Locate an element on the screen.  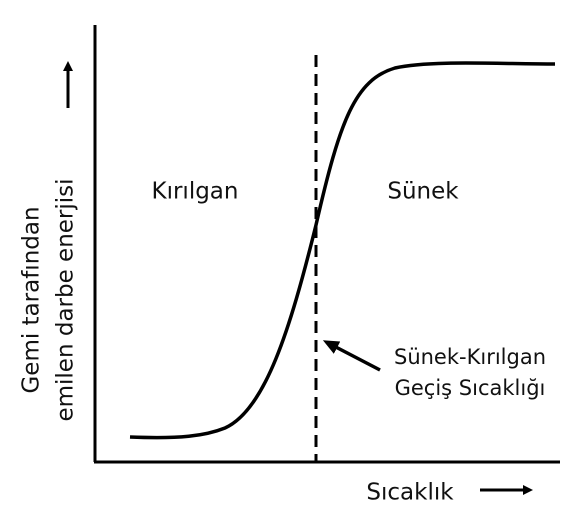
annotation: Geçiş Sıcaklığı is located at coordinates (470, 388).